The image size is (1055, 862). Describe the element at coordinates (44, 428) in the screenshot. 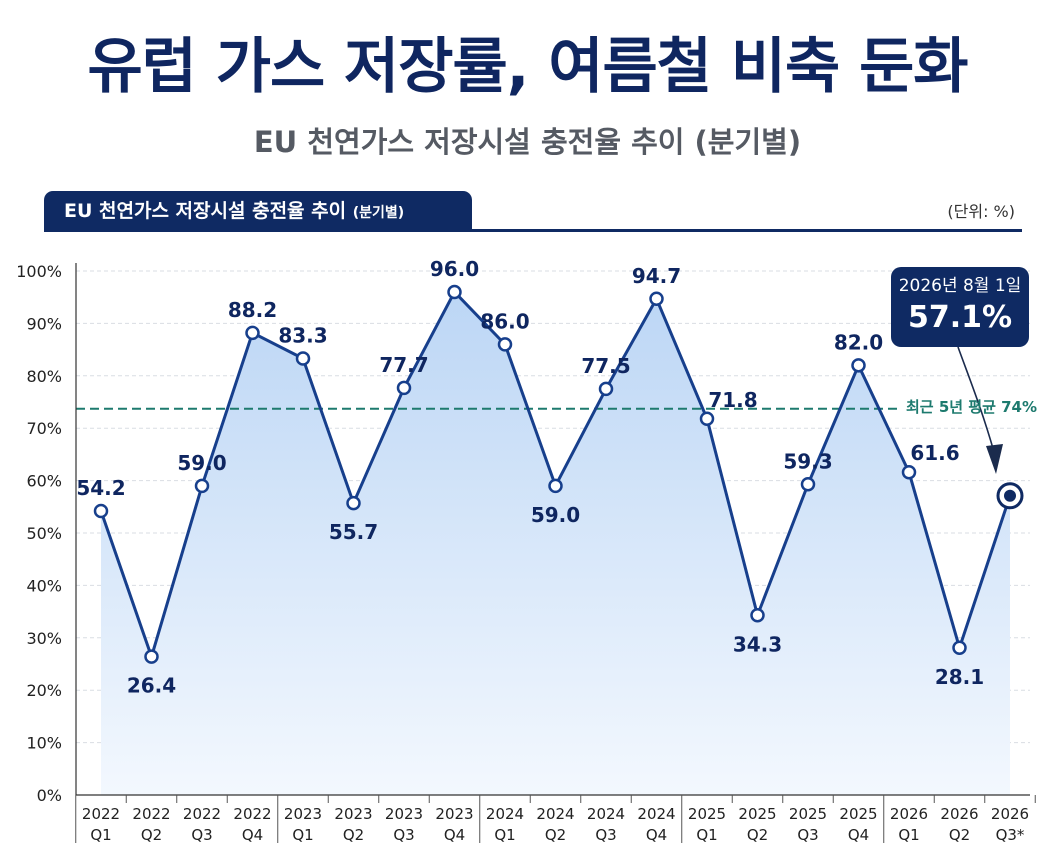

I see `y-tick-label: 70%` at that location.